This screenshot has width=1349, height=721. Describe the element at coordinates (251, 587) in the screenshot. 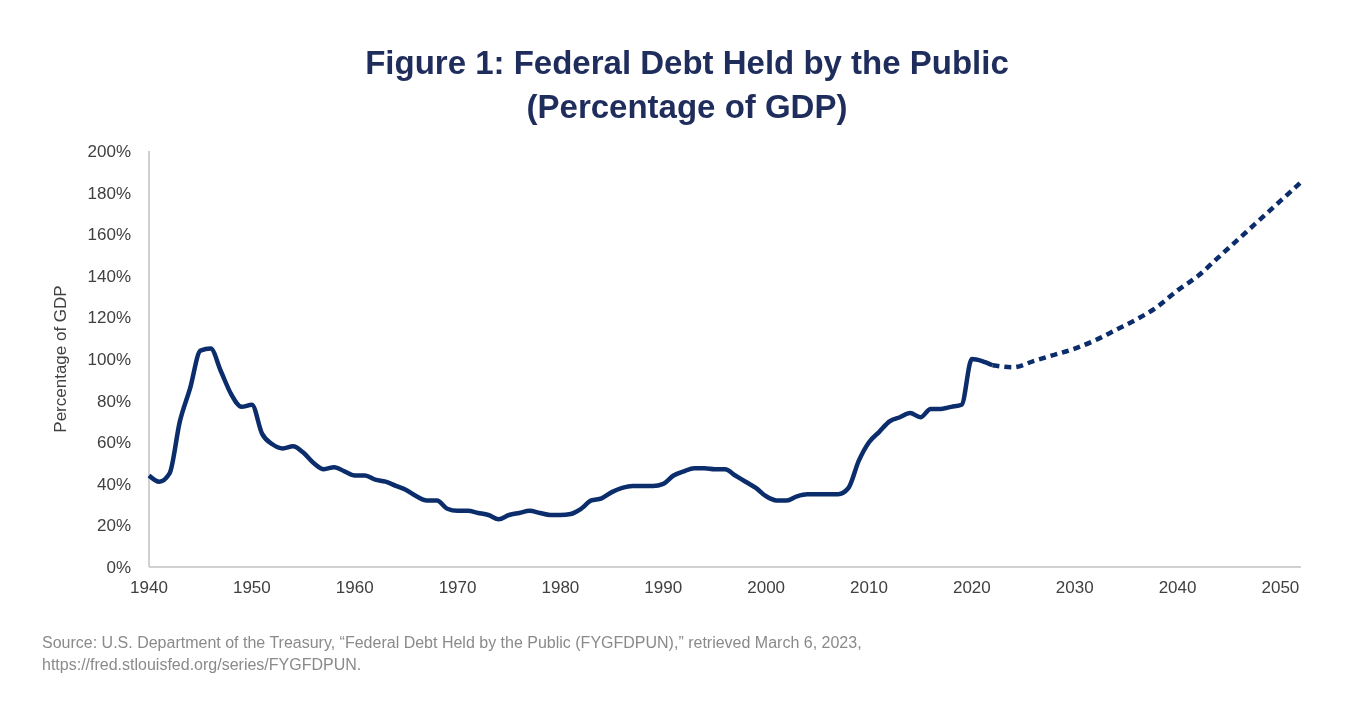

I see `x-tick-label: 1950` at that location.